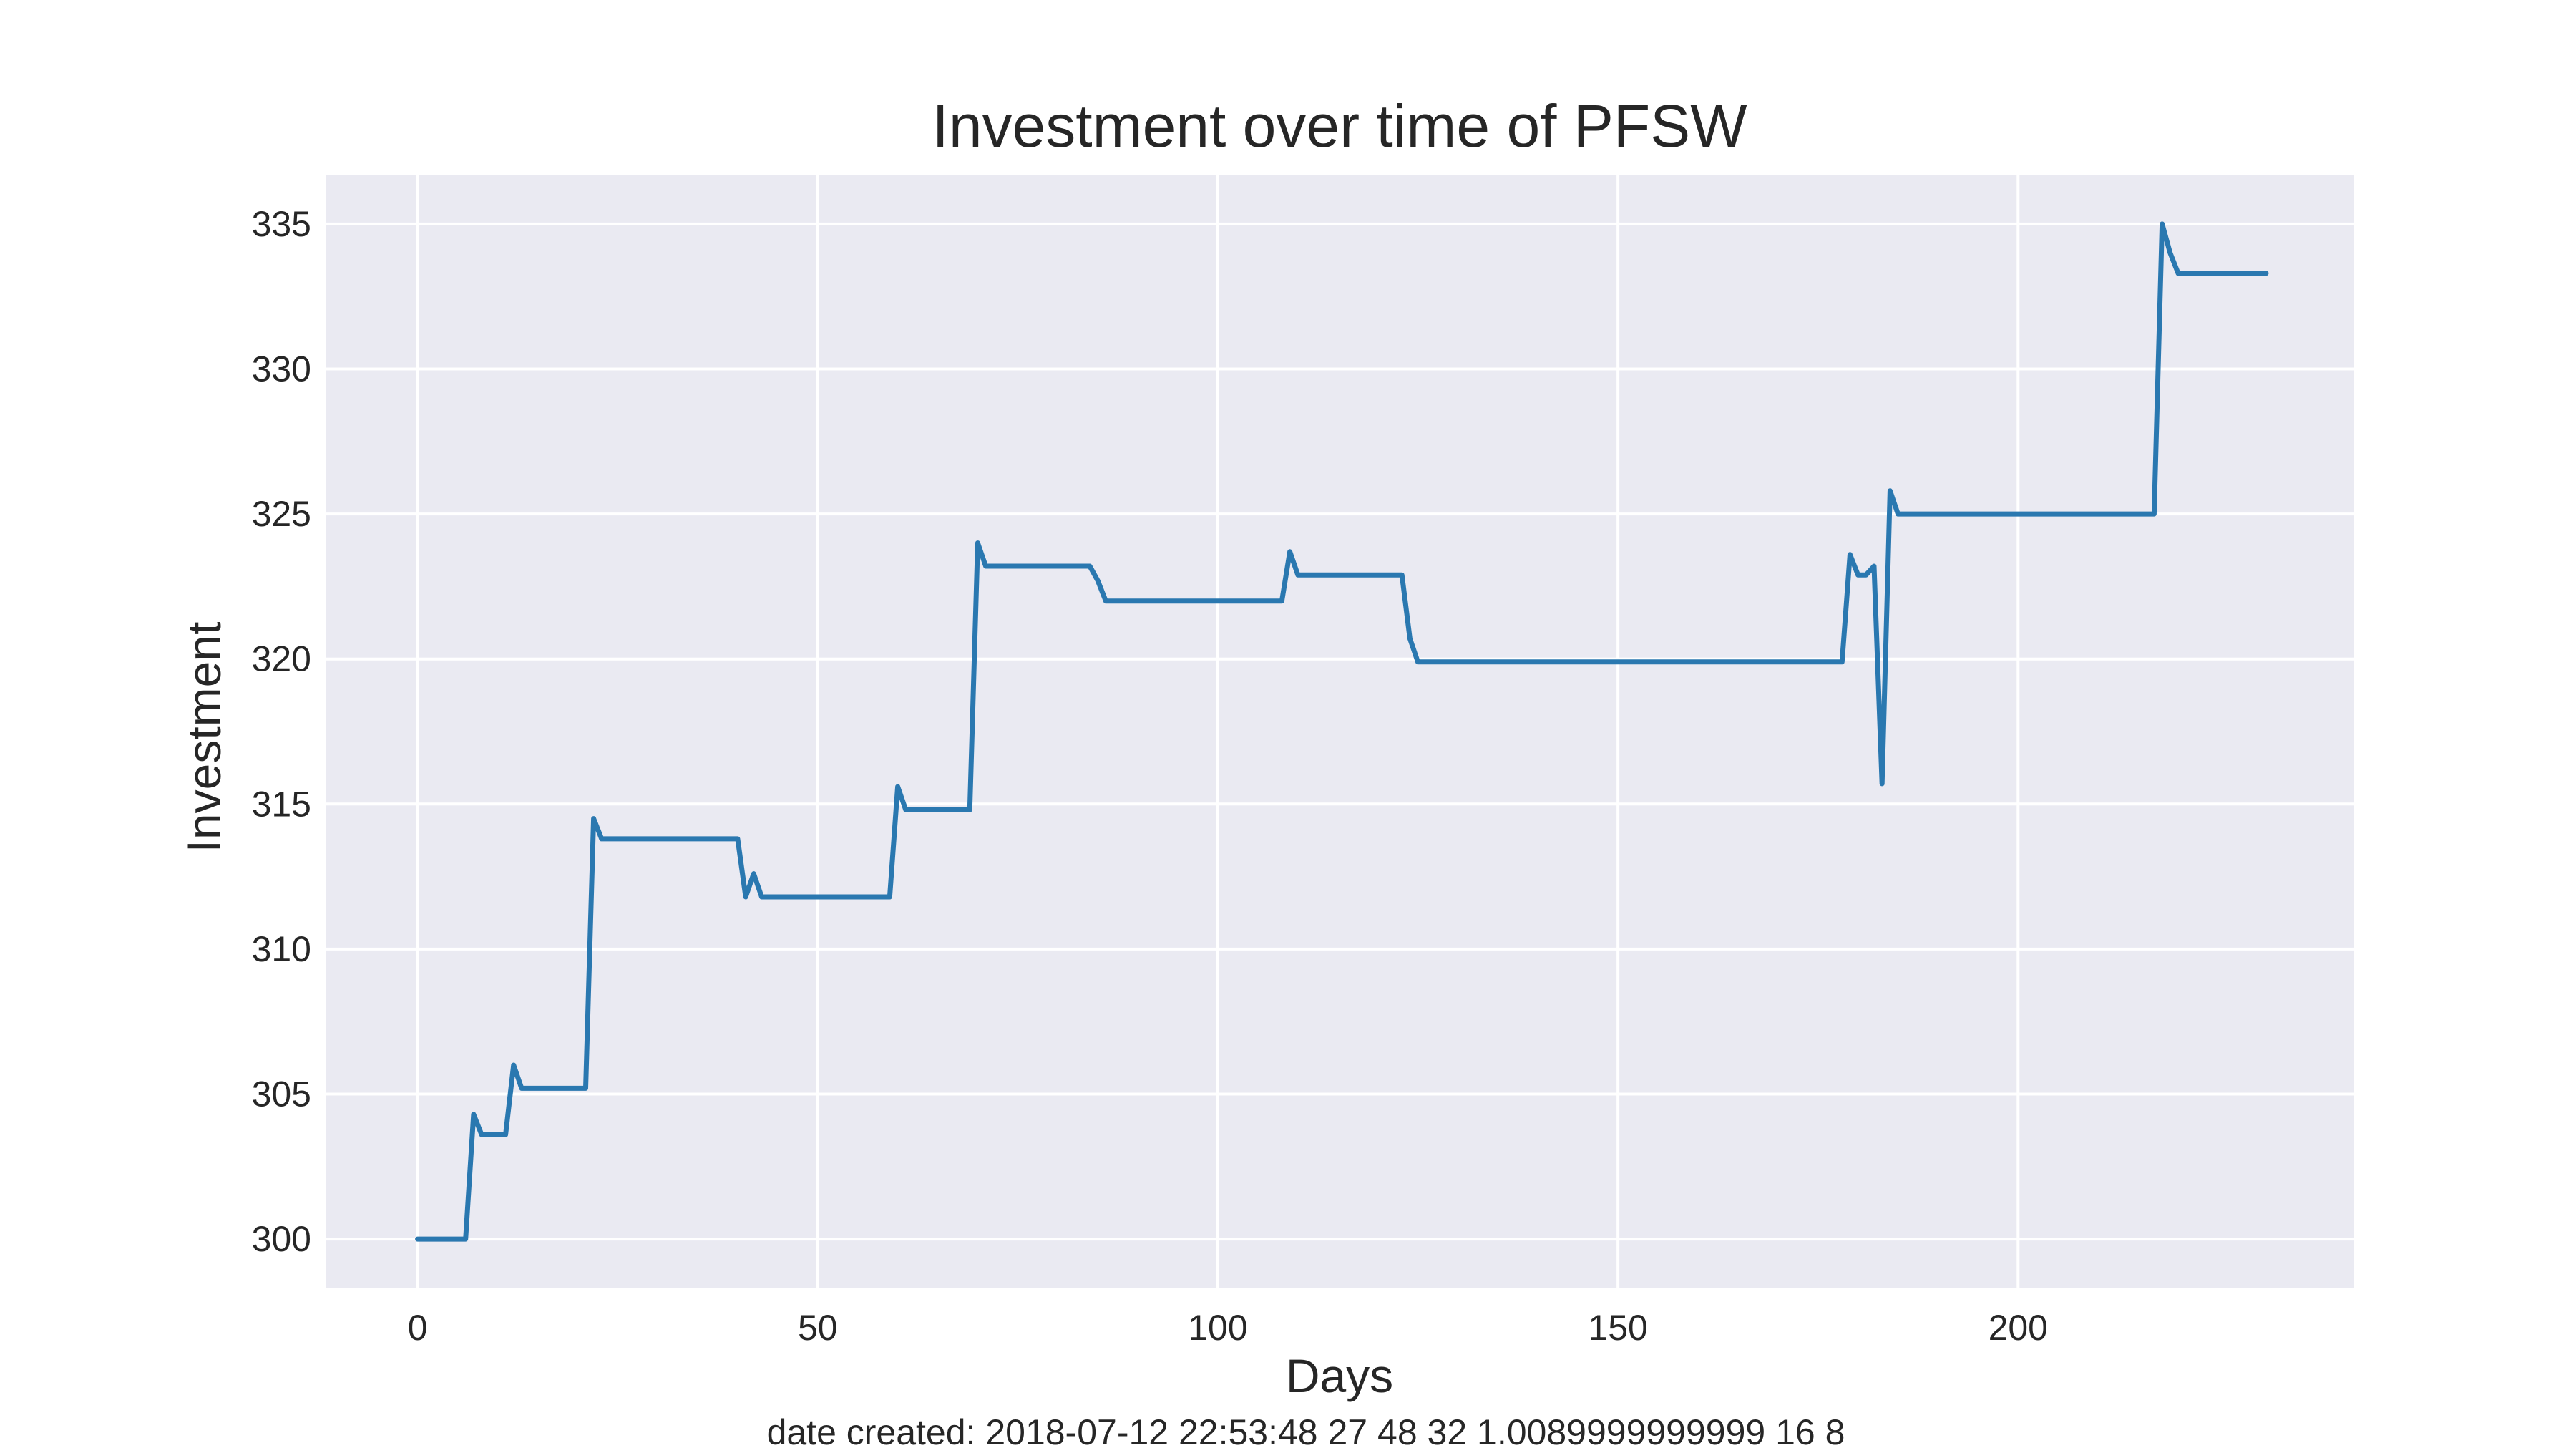 This screenshot has width=2576, height=1453. What do you see at coordinates (1339, 1375) in the screenshot?
I see `x-axis-label: Days` at bounding box center [1339, 1375].